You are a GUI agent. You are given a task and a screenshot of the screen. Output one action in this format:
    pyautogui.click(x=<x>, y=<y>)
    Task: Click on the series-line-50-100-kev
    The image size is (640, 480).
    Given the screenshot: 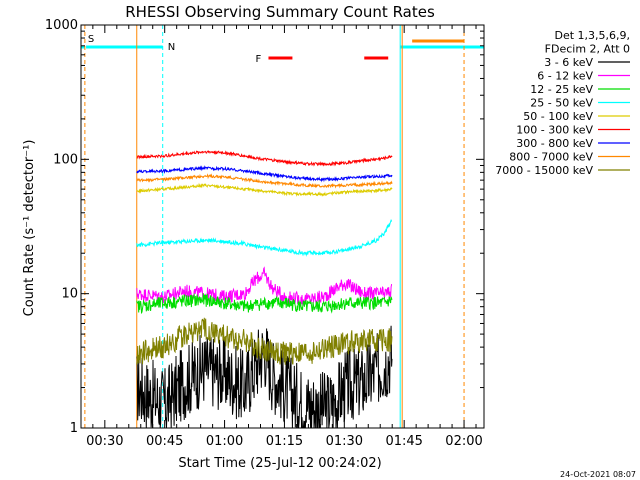 What is the action you would take?
    pyautogui.click(x=264, y=189)
    